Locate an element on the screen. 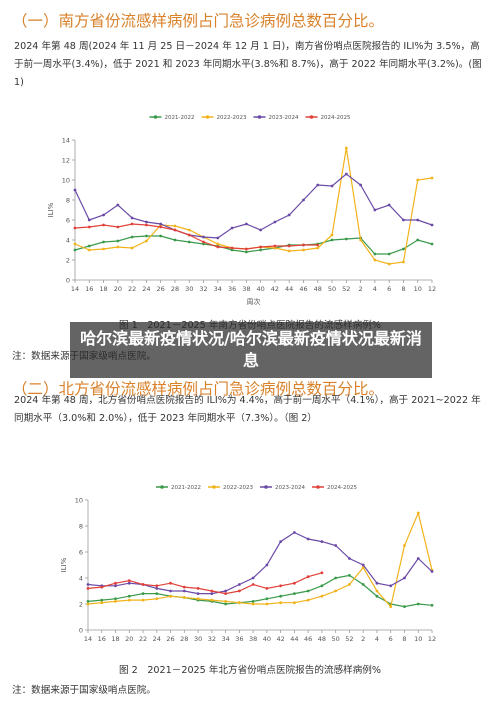  x-tick-label: 18 is located at coordinates (103, 289).